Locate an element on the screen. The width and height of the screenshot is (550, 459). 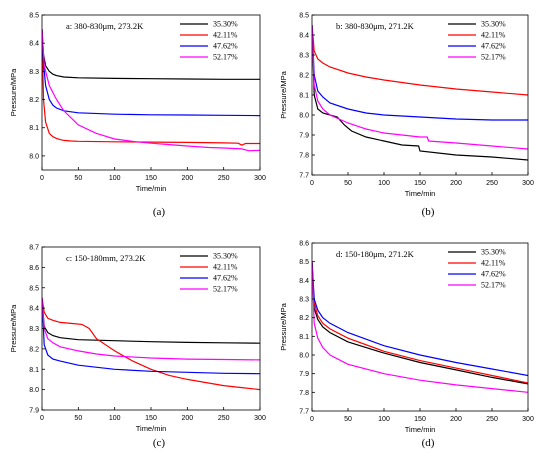
y-tick-label: 8.7 is located at coordinates (34, 248).